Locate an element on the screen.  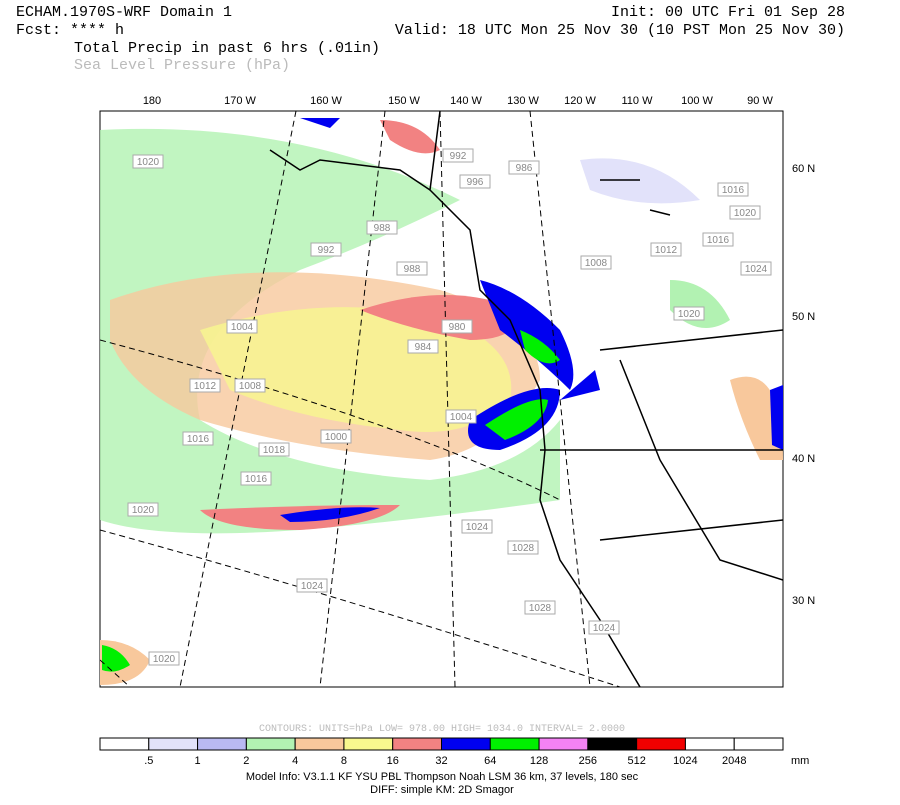
longitude-label: 140 W is located at coordinates (466, 101).